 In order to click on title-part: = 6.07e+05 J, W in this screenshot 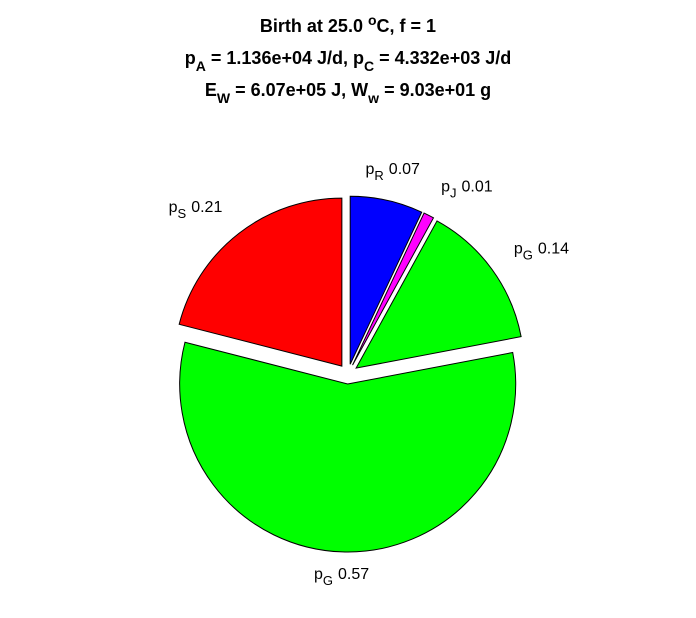, I will do `click(299, 90)`.